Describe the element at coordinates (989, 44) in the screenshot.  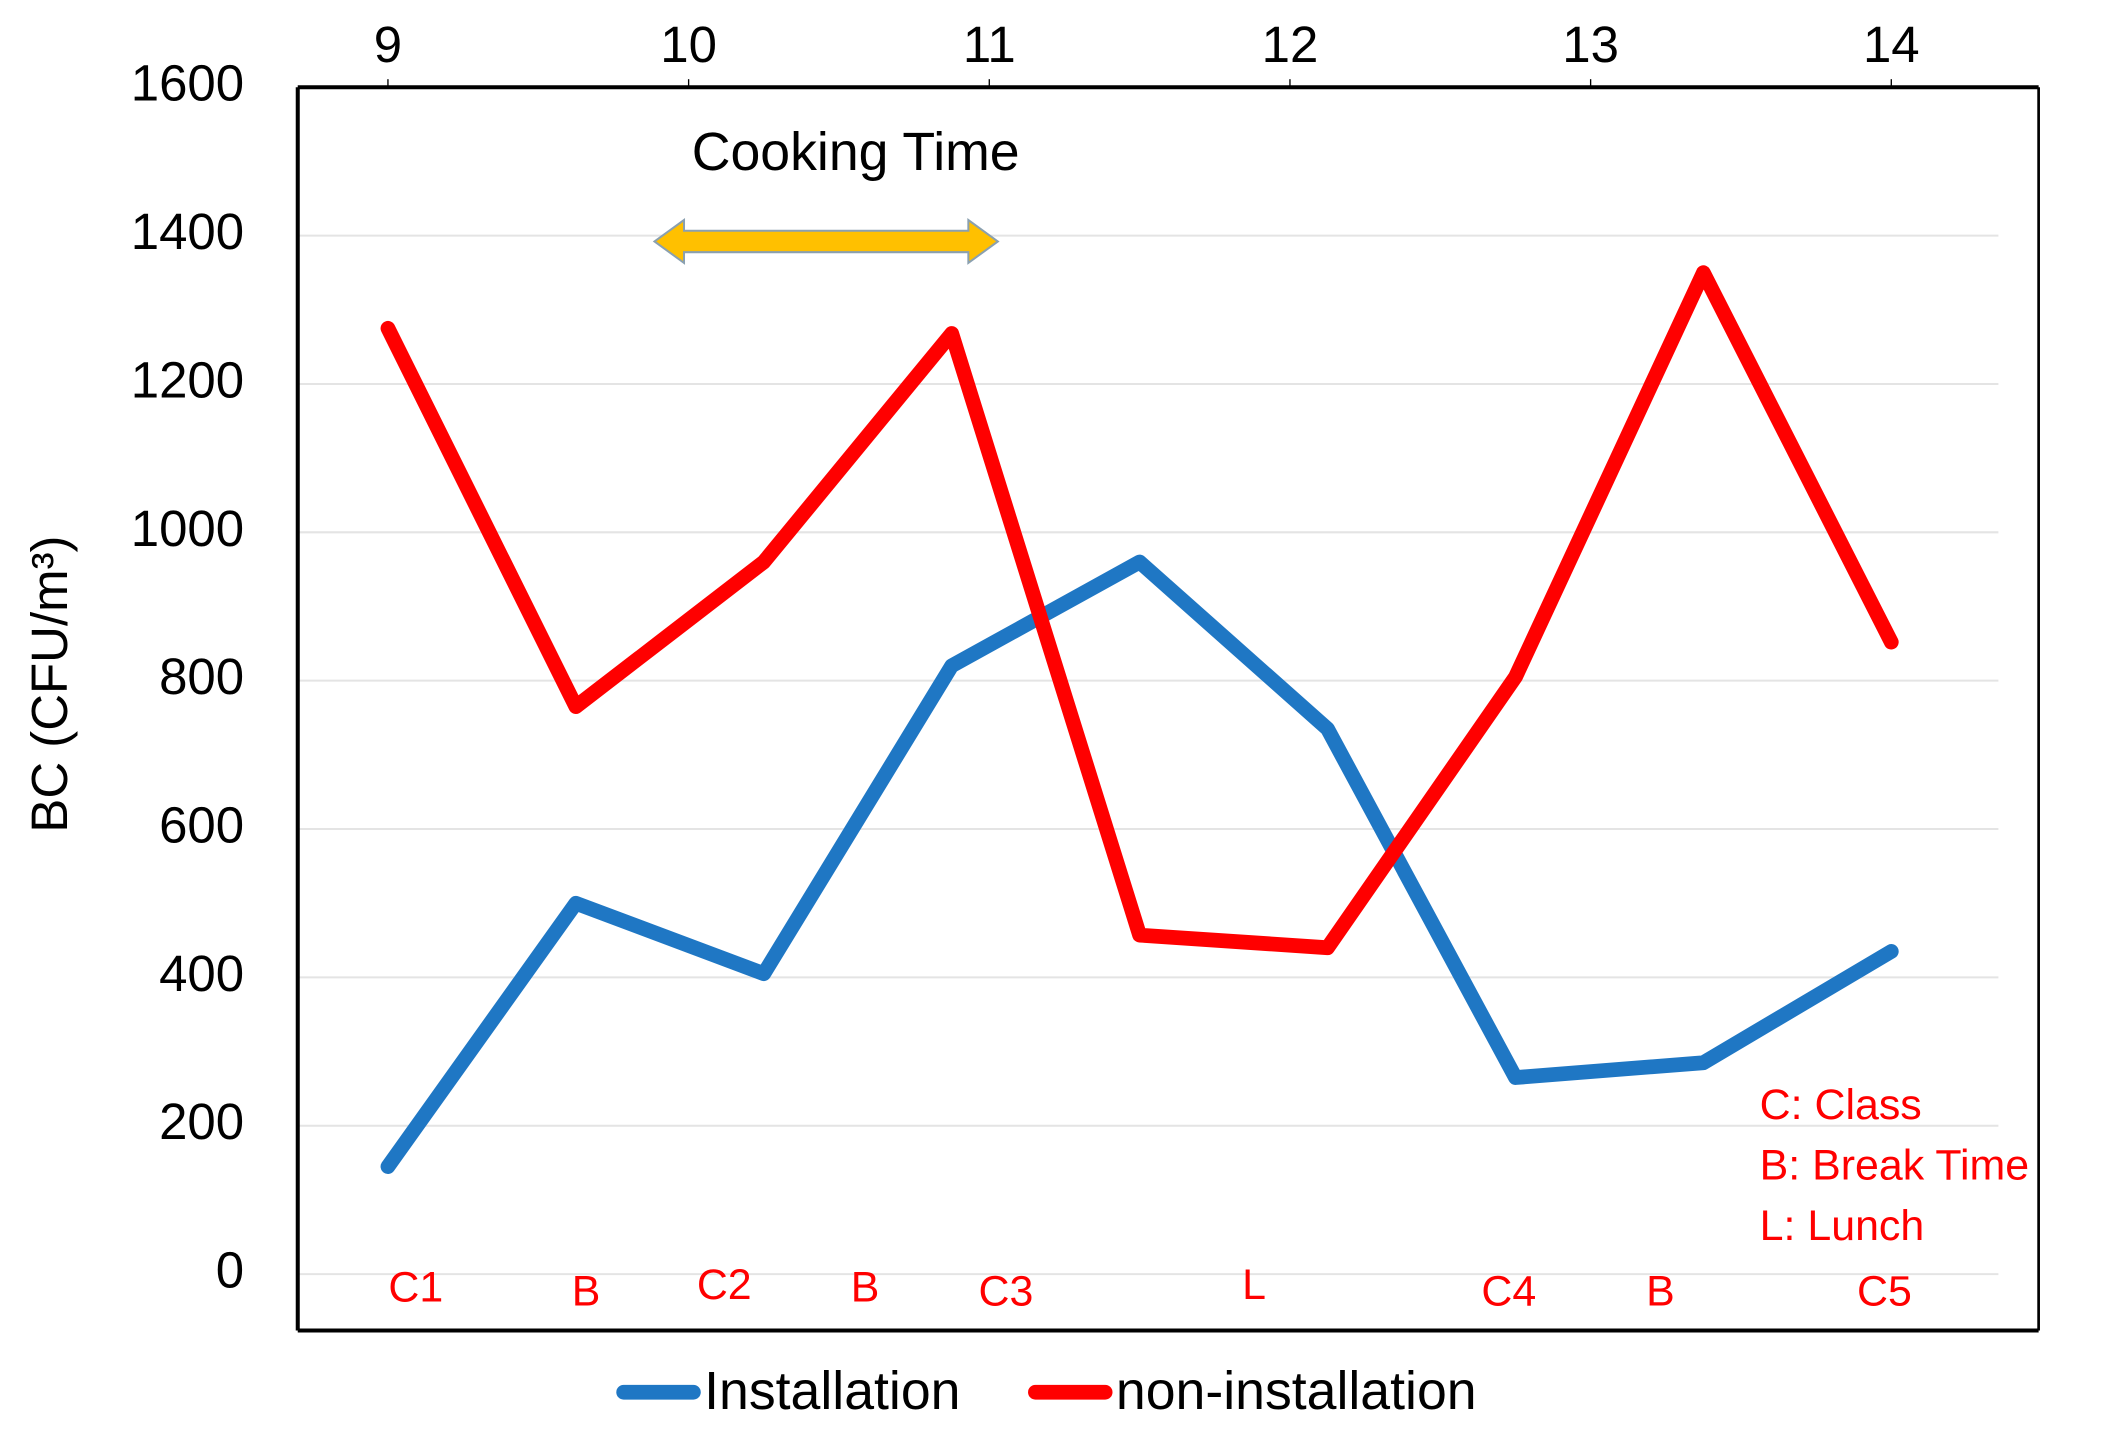
I see `x-tick-label: 11` at that location.